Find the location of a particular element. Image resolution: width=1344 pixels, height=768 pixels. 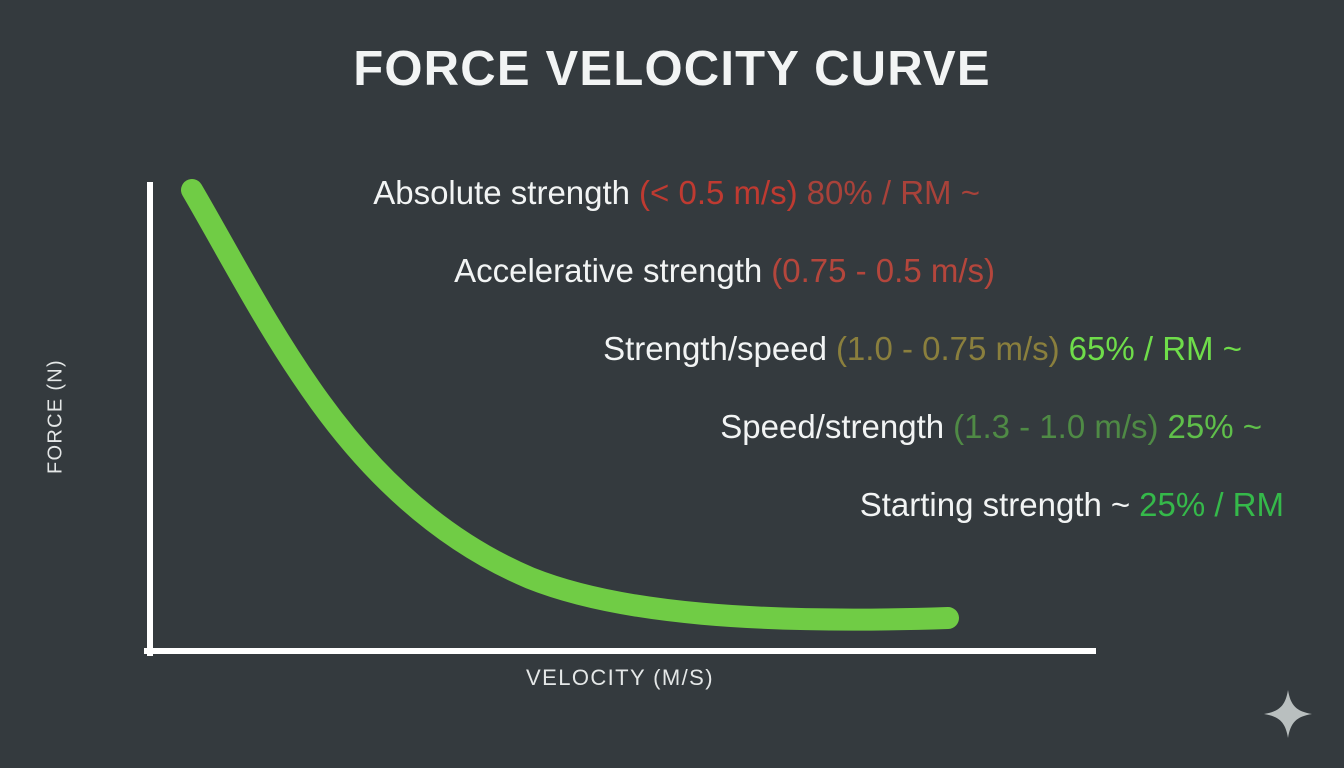

legend-item-absolute-strength: Absolute strength (< 0.5 m/s) 80% / RM ~ is located at coordinates (490, 192).